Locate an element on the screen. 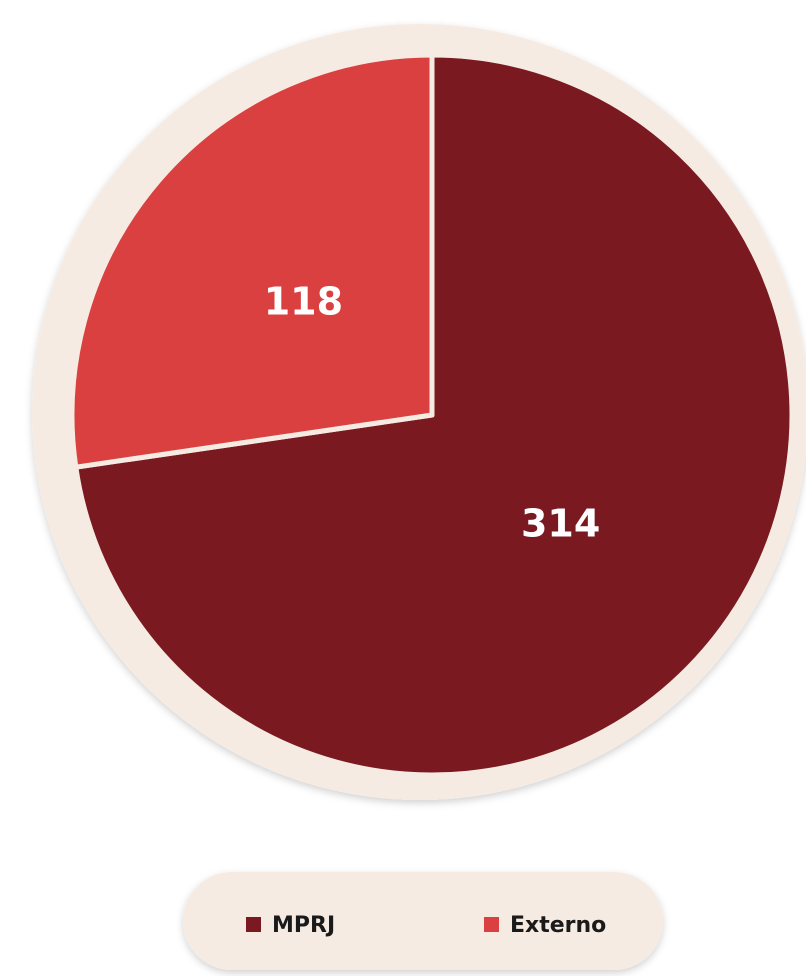  legend-label: MPRJ is located at coordinates (303, 925).